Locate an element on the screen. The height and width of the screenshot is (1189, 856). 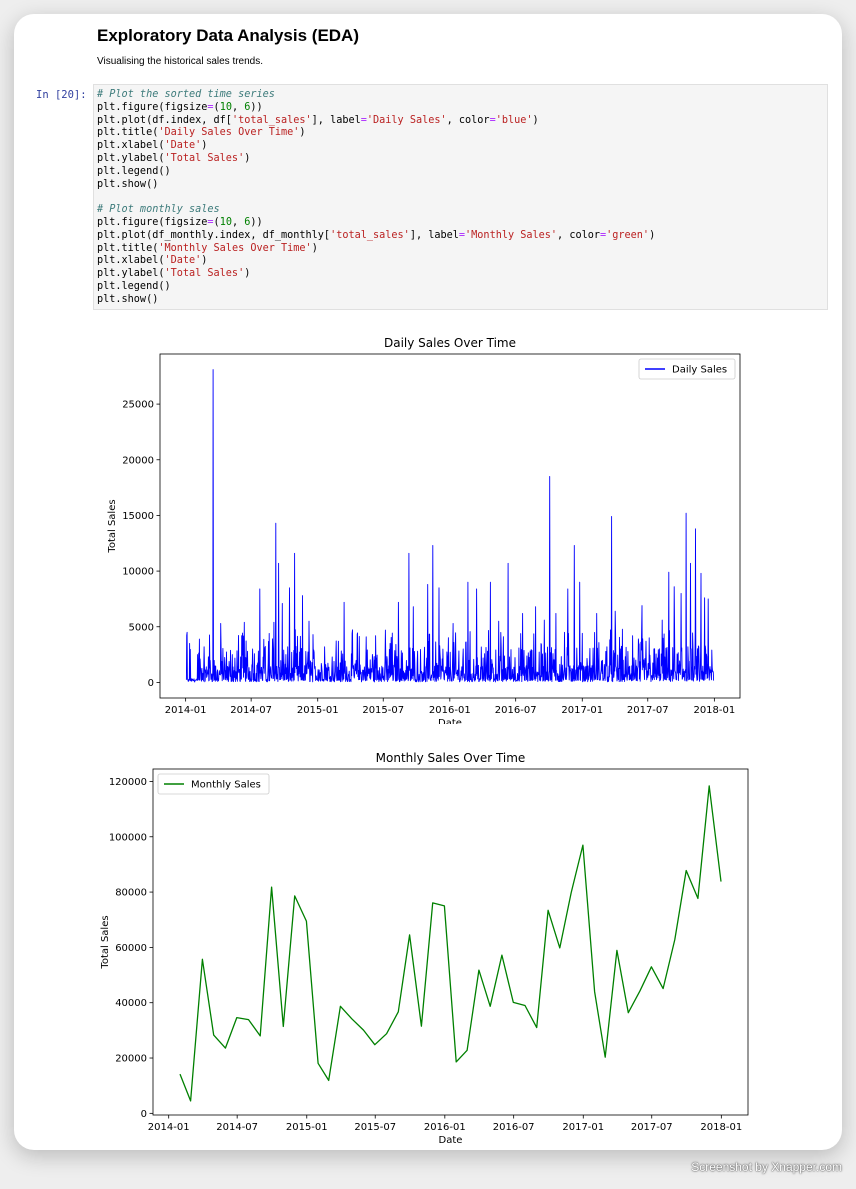
y-tick-label: 80000 is located at coordinates (131, 893).